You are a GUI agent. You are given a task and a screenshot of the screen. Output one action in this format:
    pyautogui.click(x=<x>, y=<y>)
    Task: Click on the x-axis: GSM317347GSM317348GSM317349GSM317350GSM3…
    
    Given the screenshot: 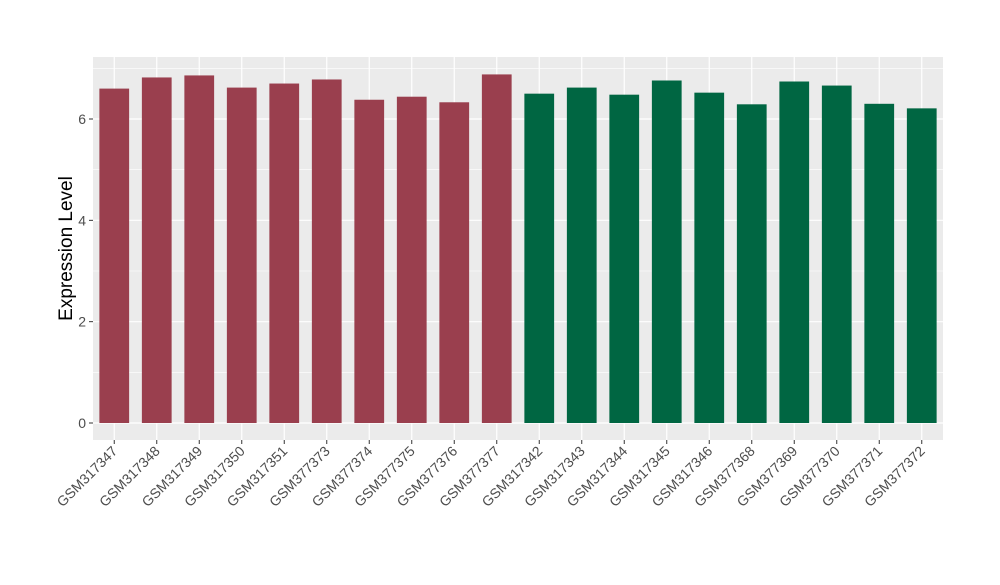 What is the action you would take?
    pyautogui.click(x=490, y=475)
    